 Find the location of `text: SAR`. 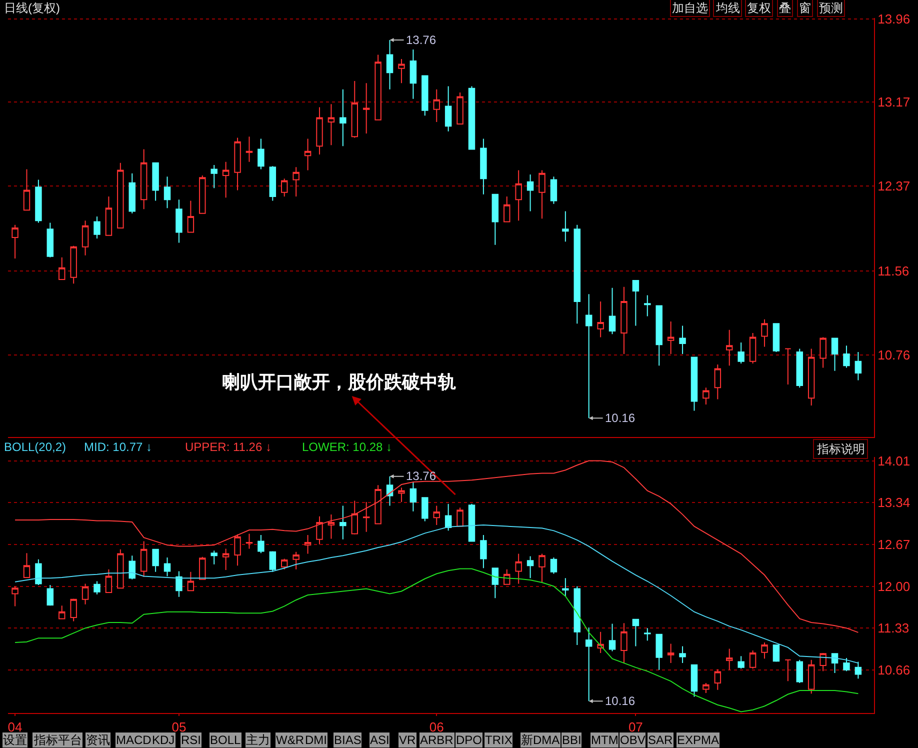

text: SAR is located at coordinates (661, 740).